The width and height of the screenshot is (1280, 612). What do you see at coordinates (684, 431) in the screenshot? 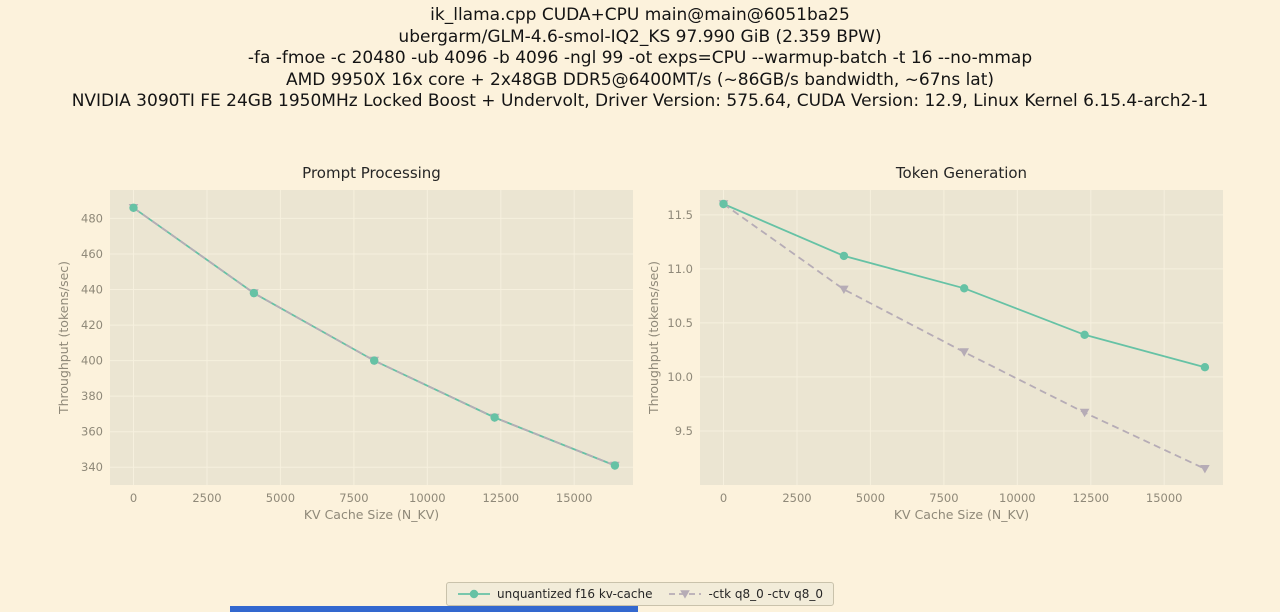
I see `y-tick-label: 9.5` at bounding box center [684, 431].